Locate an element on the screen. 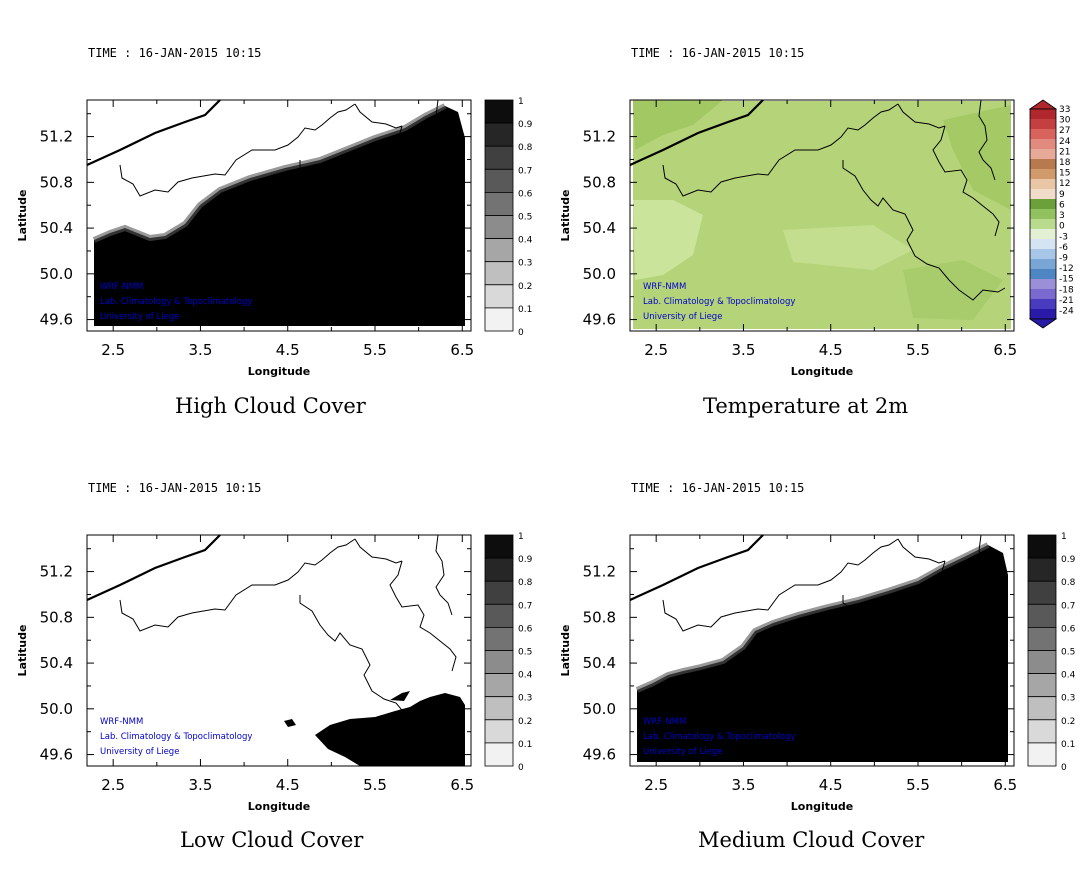 This screenshot has width=1087, height=869. colorbar-label: 9 is located at coordinates (1062, 195).